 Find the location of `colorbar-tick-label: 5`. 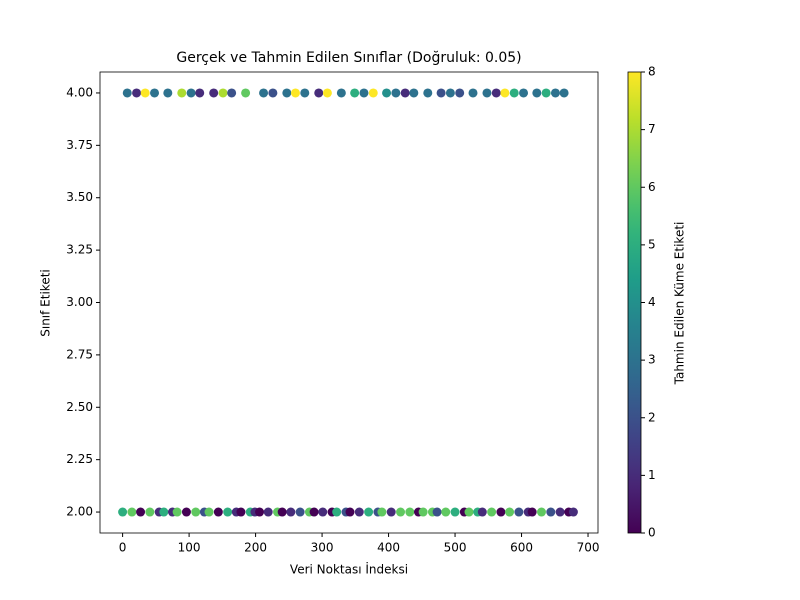

colorbar-tick-label: 5 is located at coordinates (652, 244).